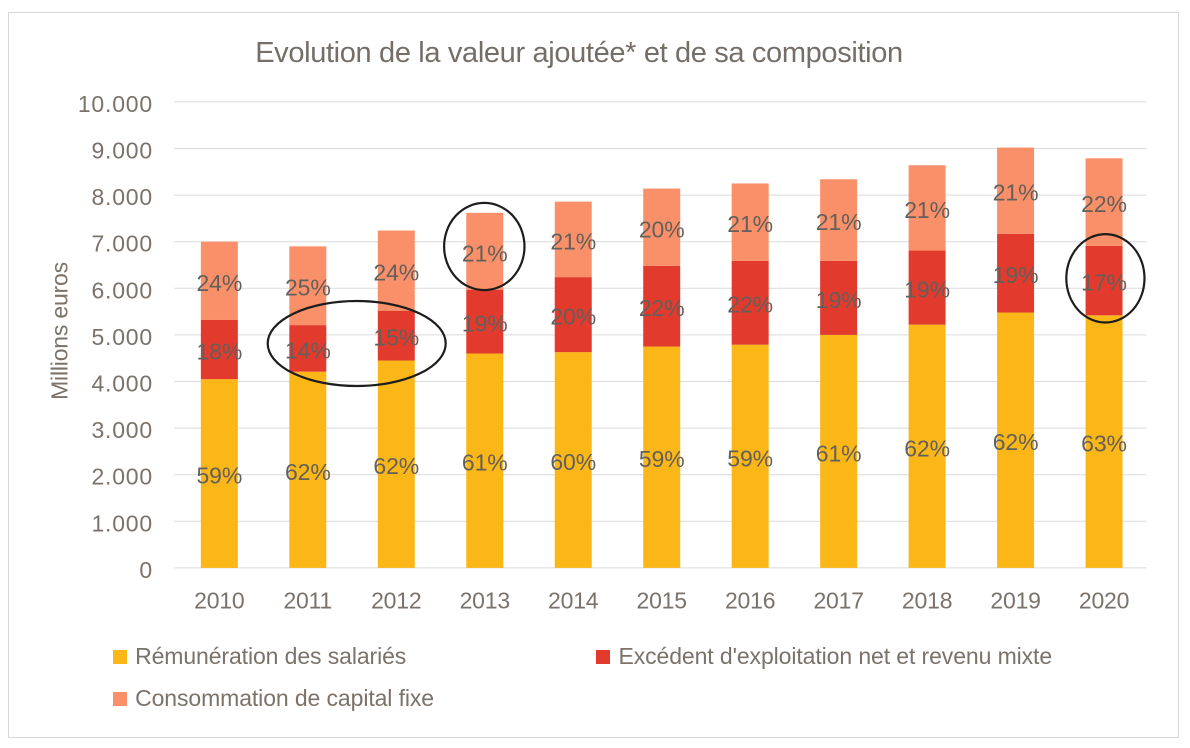  I want to click on x-tick-label-2020: 2020, so click(1104, 601).